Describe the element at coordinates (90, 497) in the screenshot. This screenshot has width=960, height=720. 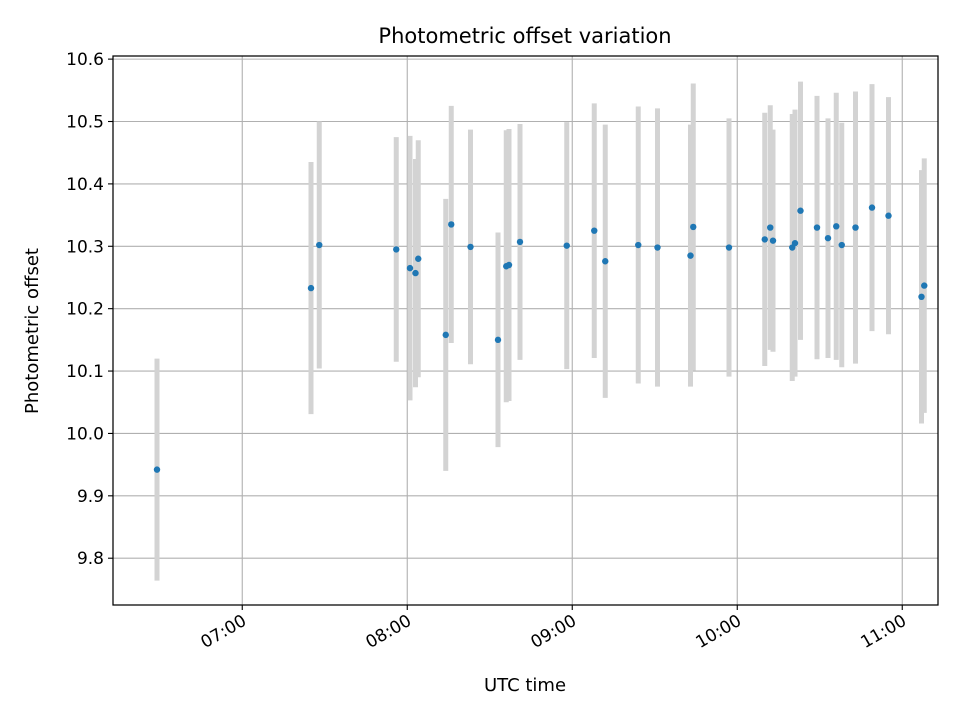
I see `y-tick-label: 9.9` at that location.